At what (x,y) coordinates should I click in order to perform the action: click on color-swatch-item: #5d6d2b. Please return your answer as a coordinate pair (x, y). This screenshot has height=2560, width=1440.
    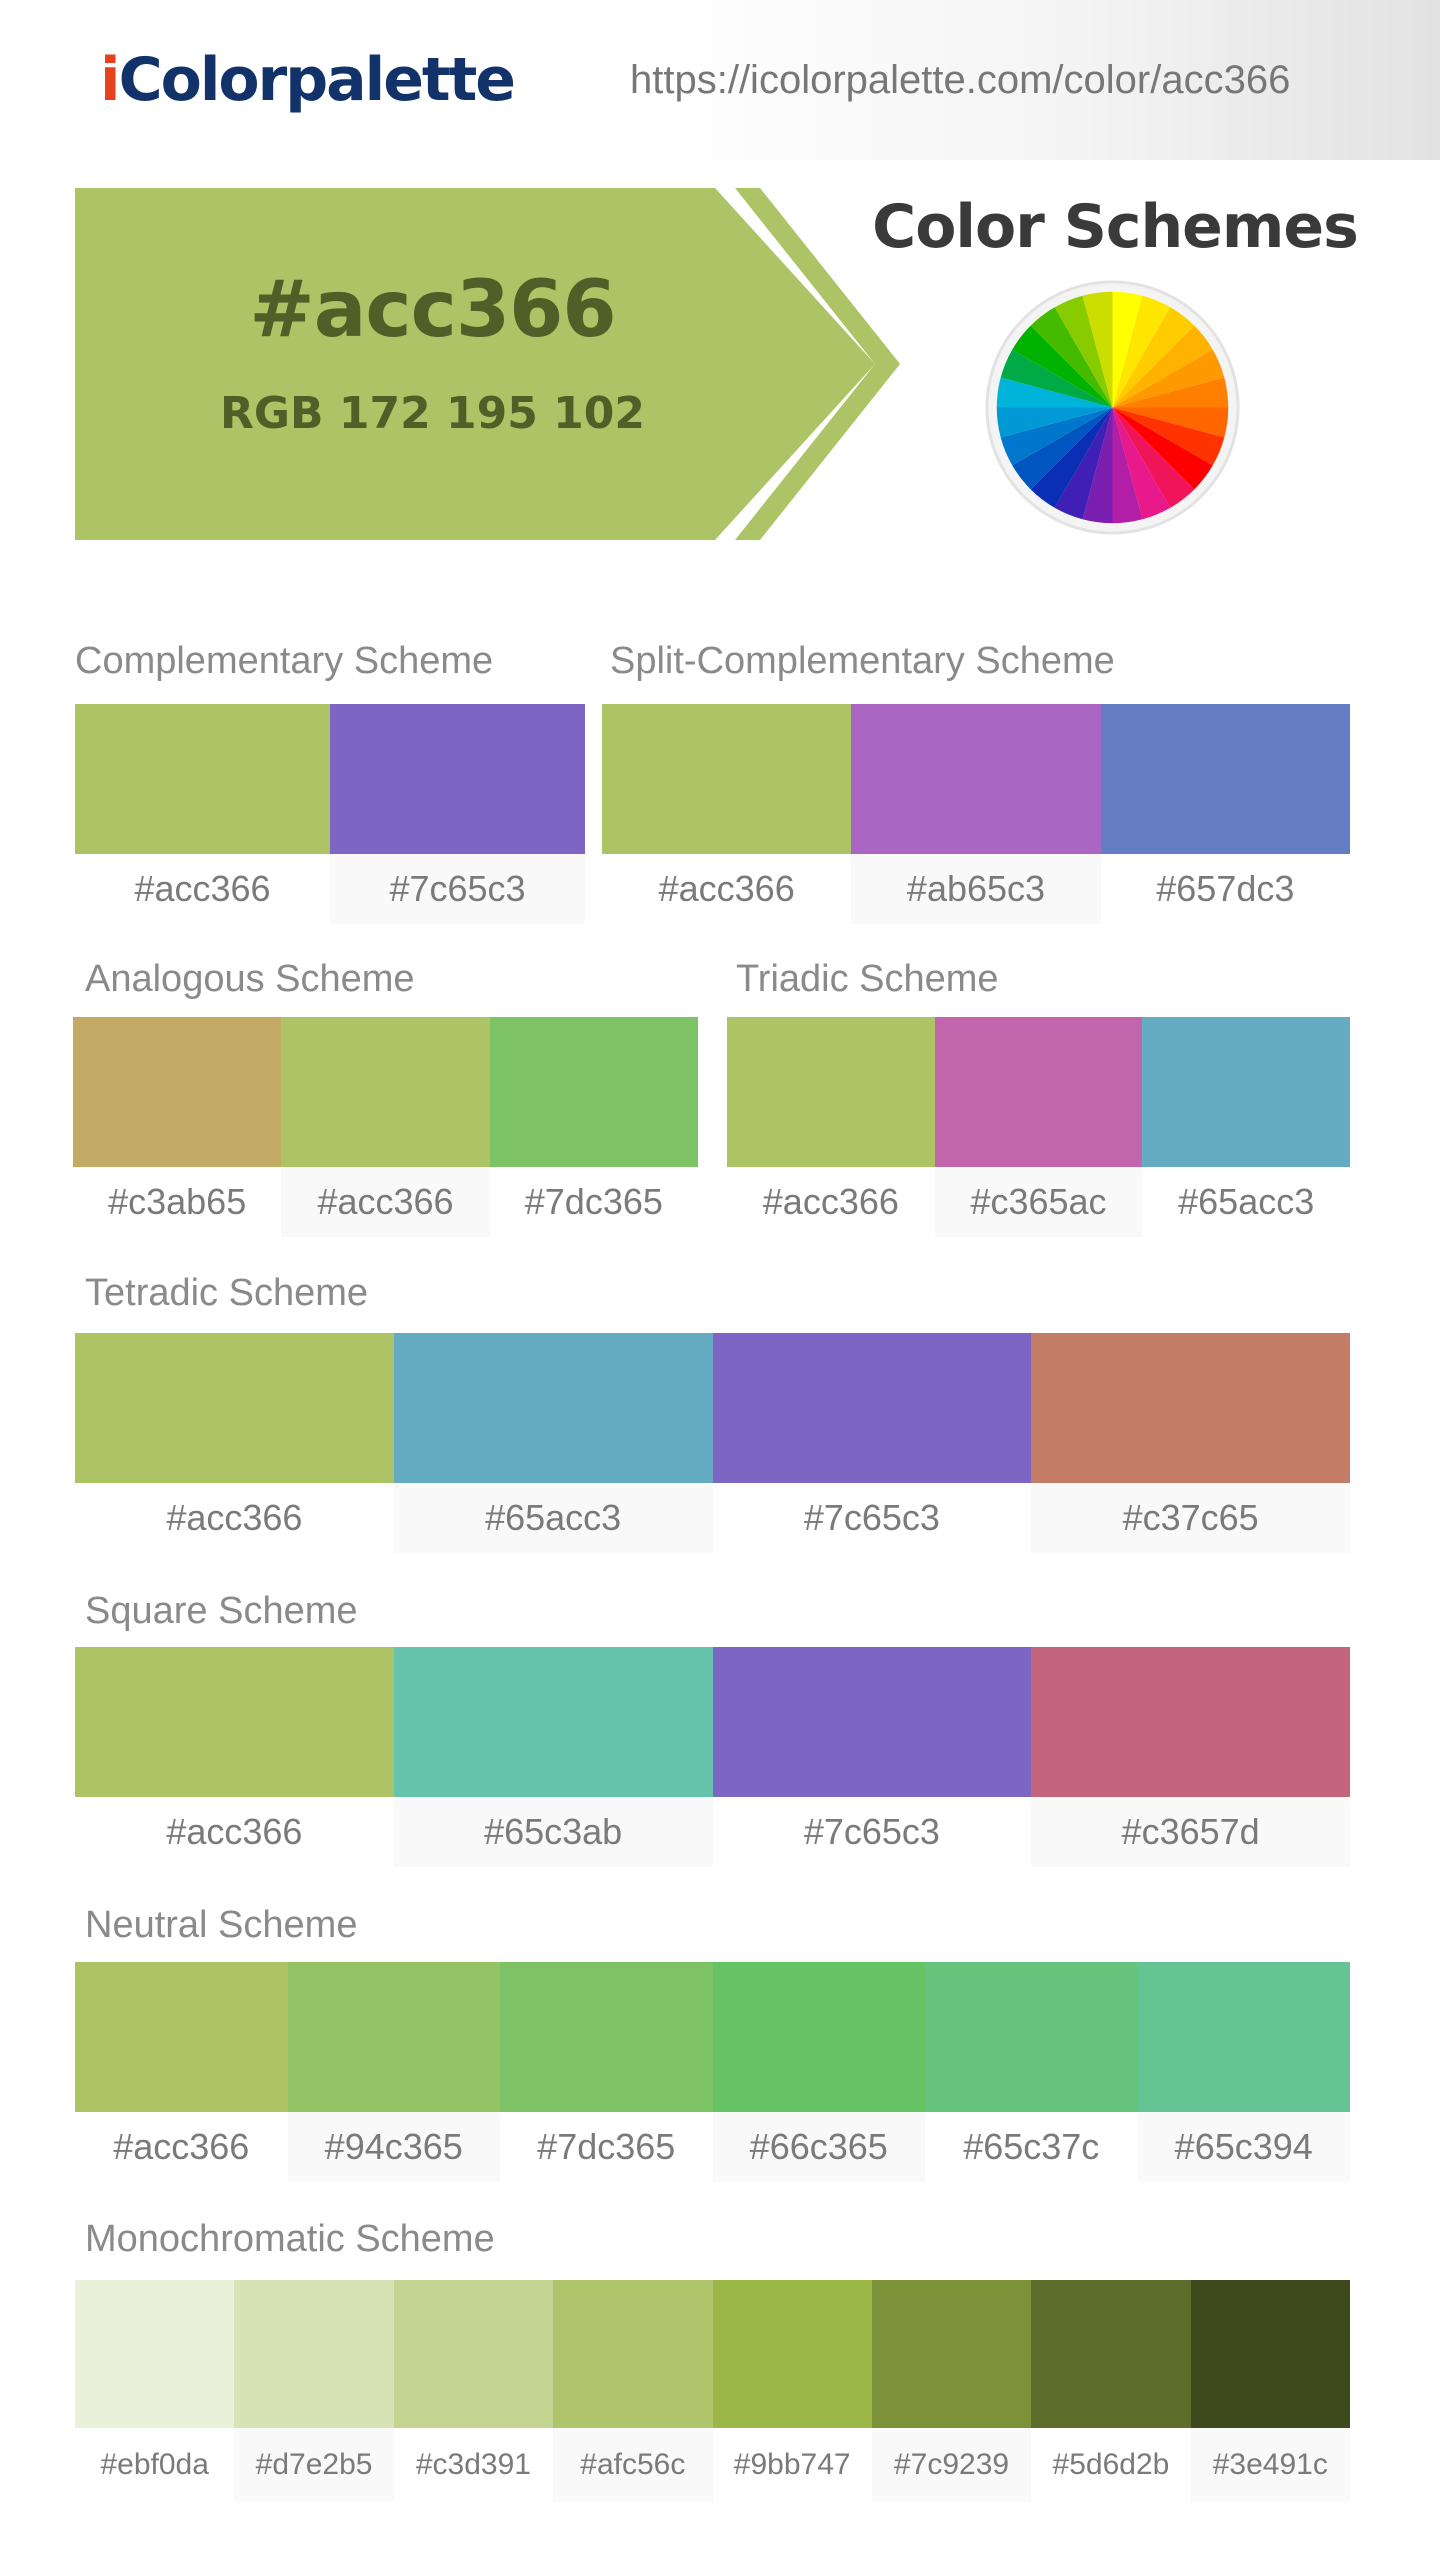
    Looking at the image, I should click on (1111, 2391).